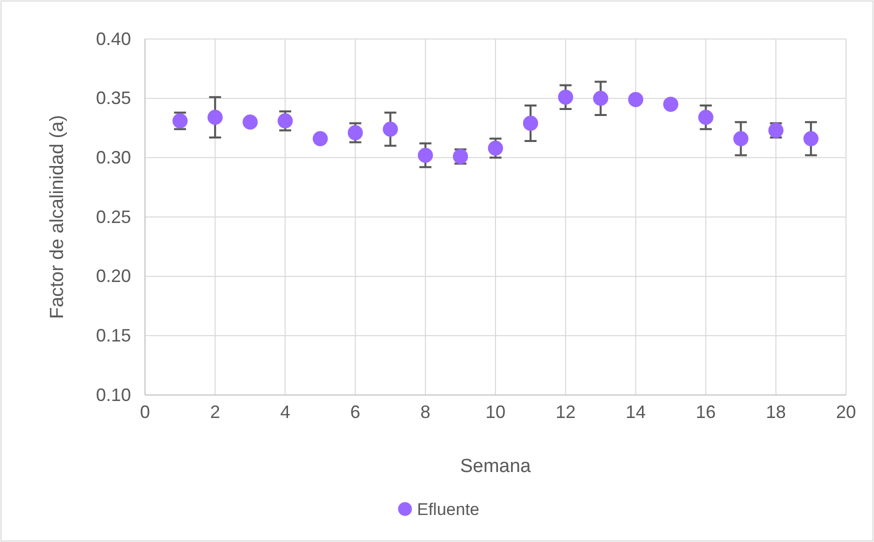 The height and width of the screenshot is (542, 874). Describe the element at coordinates (113, 276) in the screenshot. I see `y-tick-label: 0.20` at that location.